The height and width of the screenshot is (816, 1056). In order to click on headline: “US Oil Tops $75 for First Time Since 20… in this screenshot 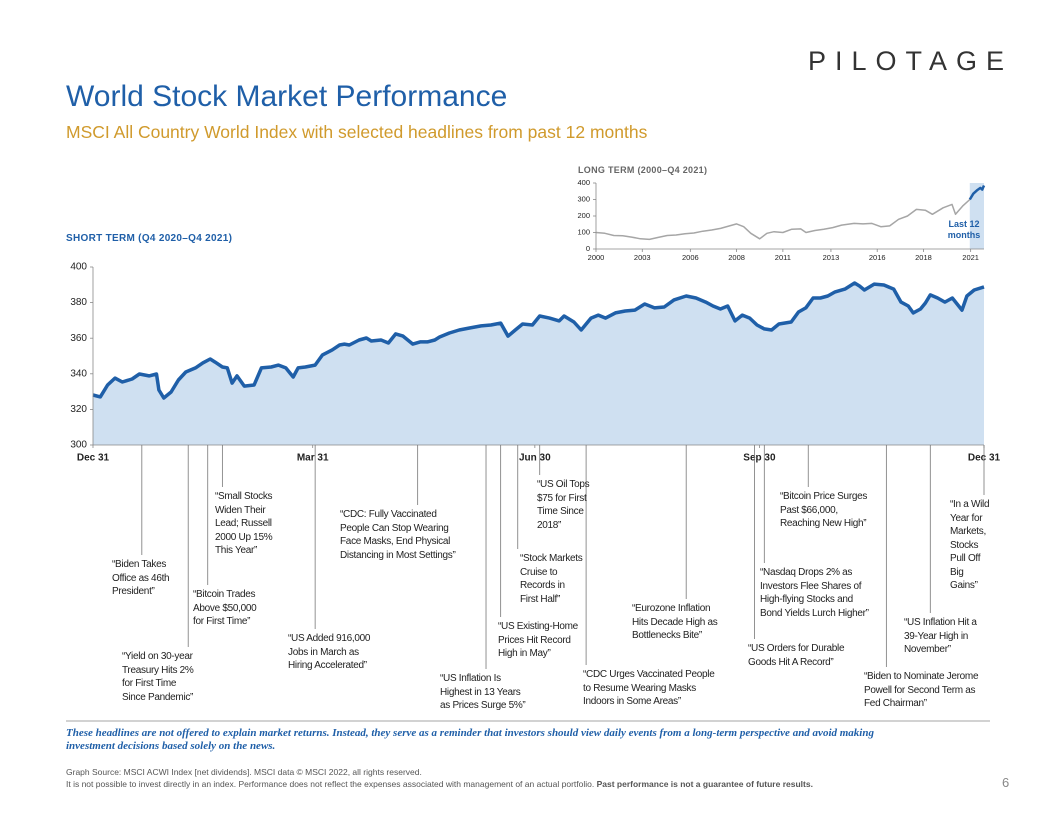, I will do `click(563, 505)`.